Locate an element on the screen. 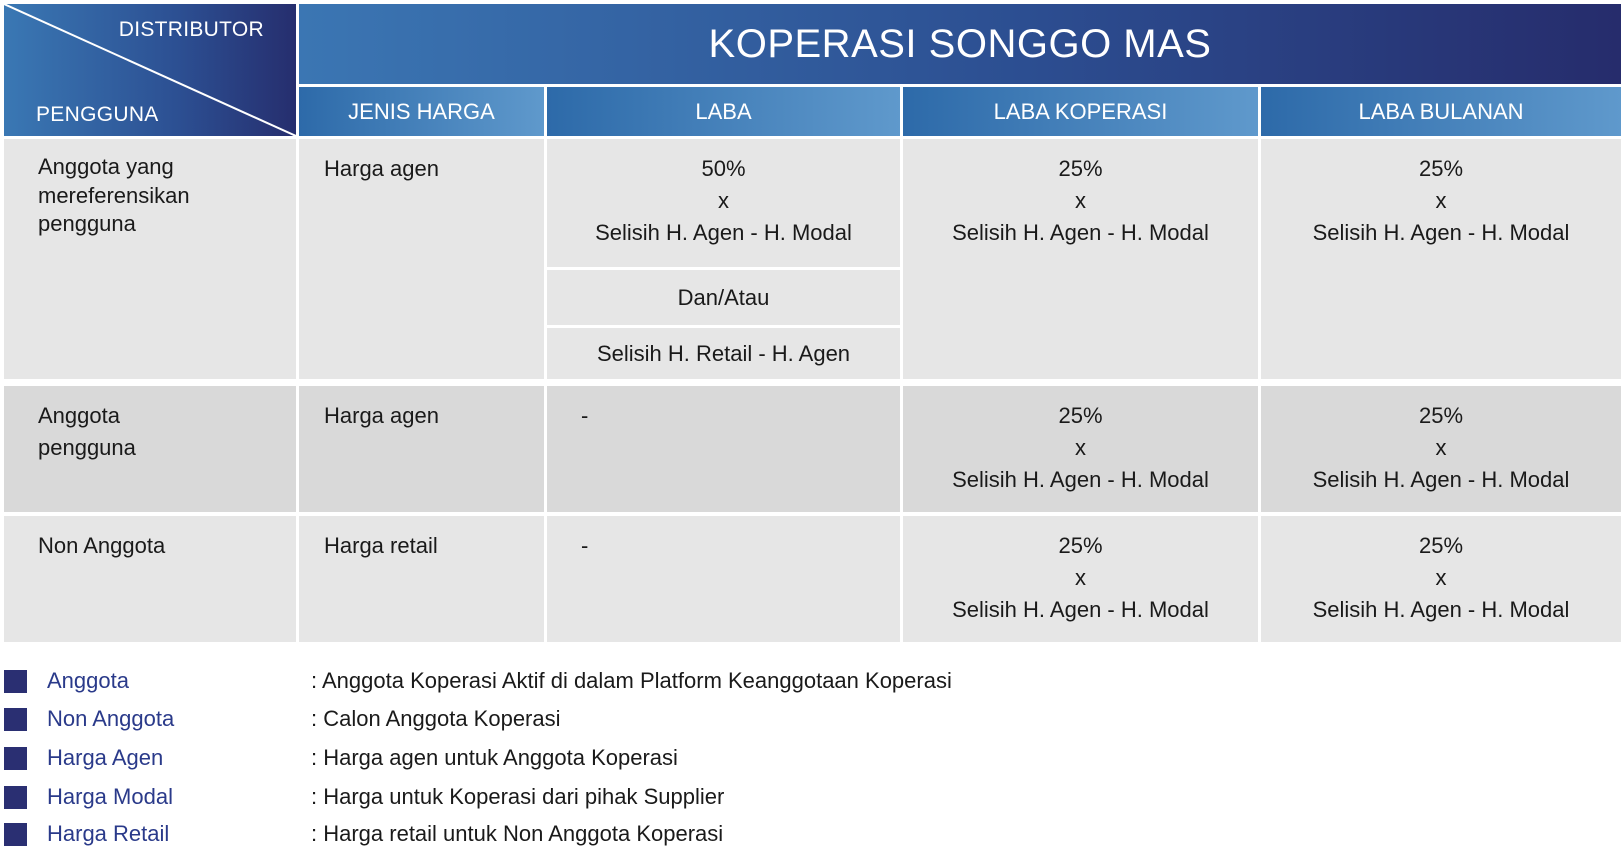  table-row-1-laba-koperasi: 25% x Selisih H. Agen - H. Modal is located at coordinates (1080, 259).